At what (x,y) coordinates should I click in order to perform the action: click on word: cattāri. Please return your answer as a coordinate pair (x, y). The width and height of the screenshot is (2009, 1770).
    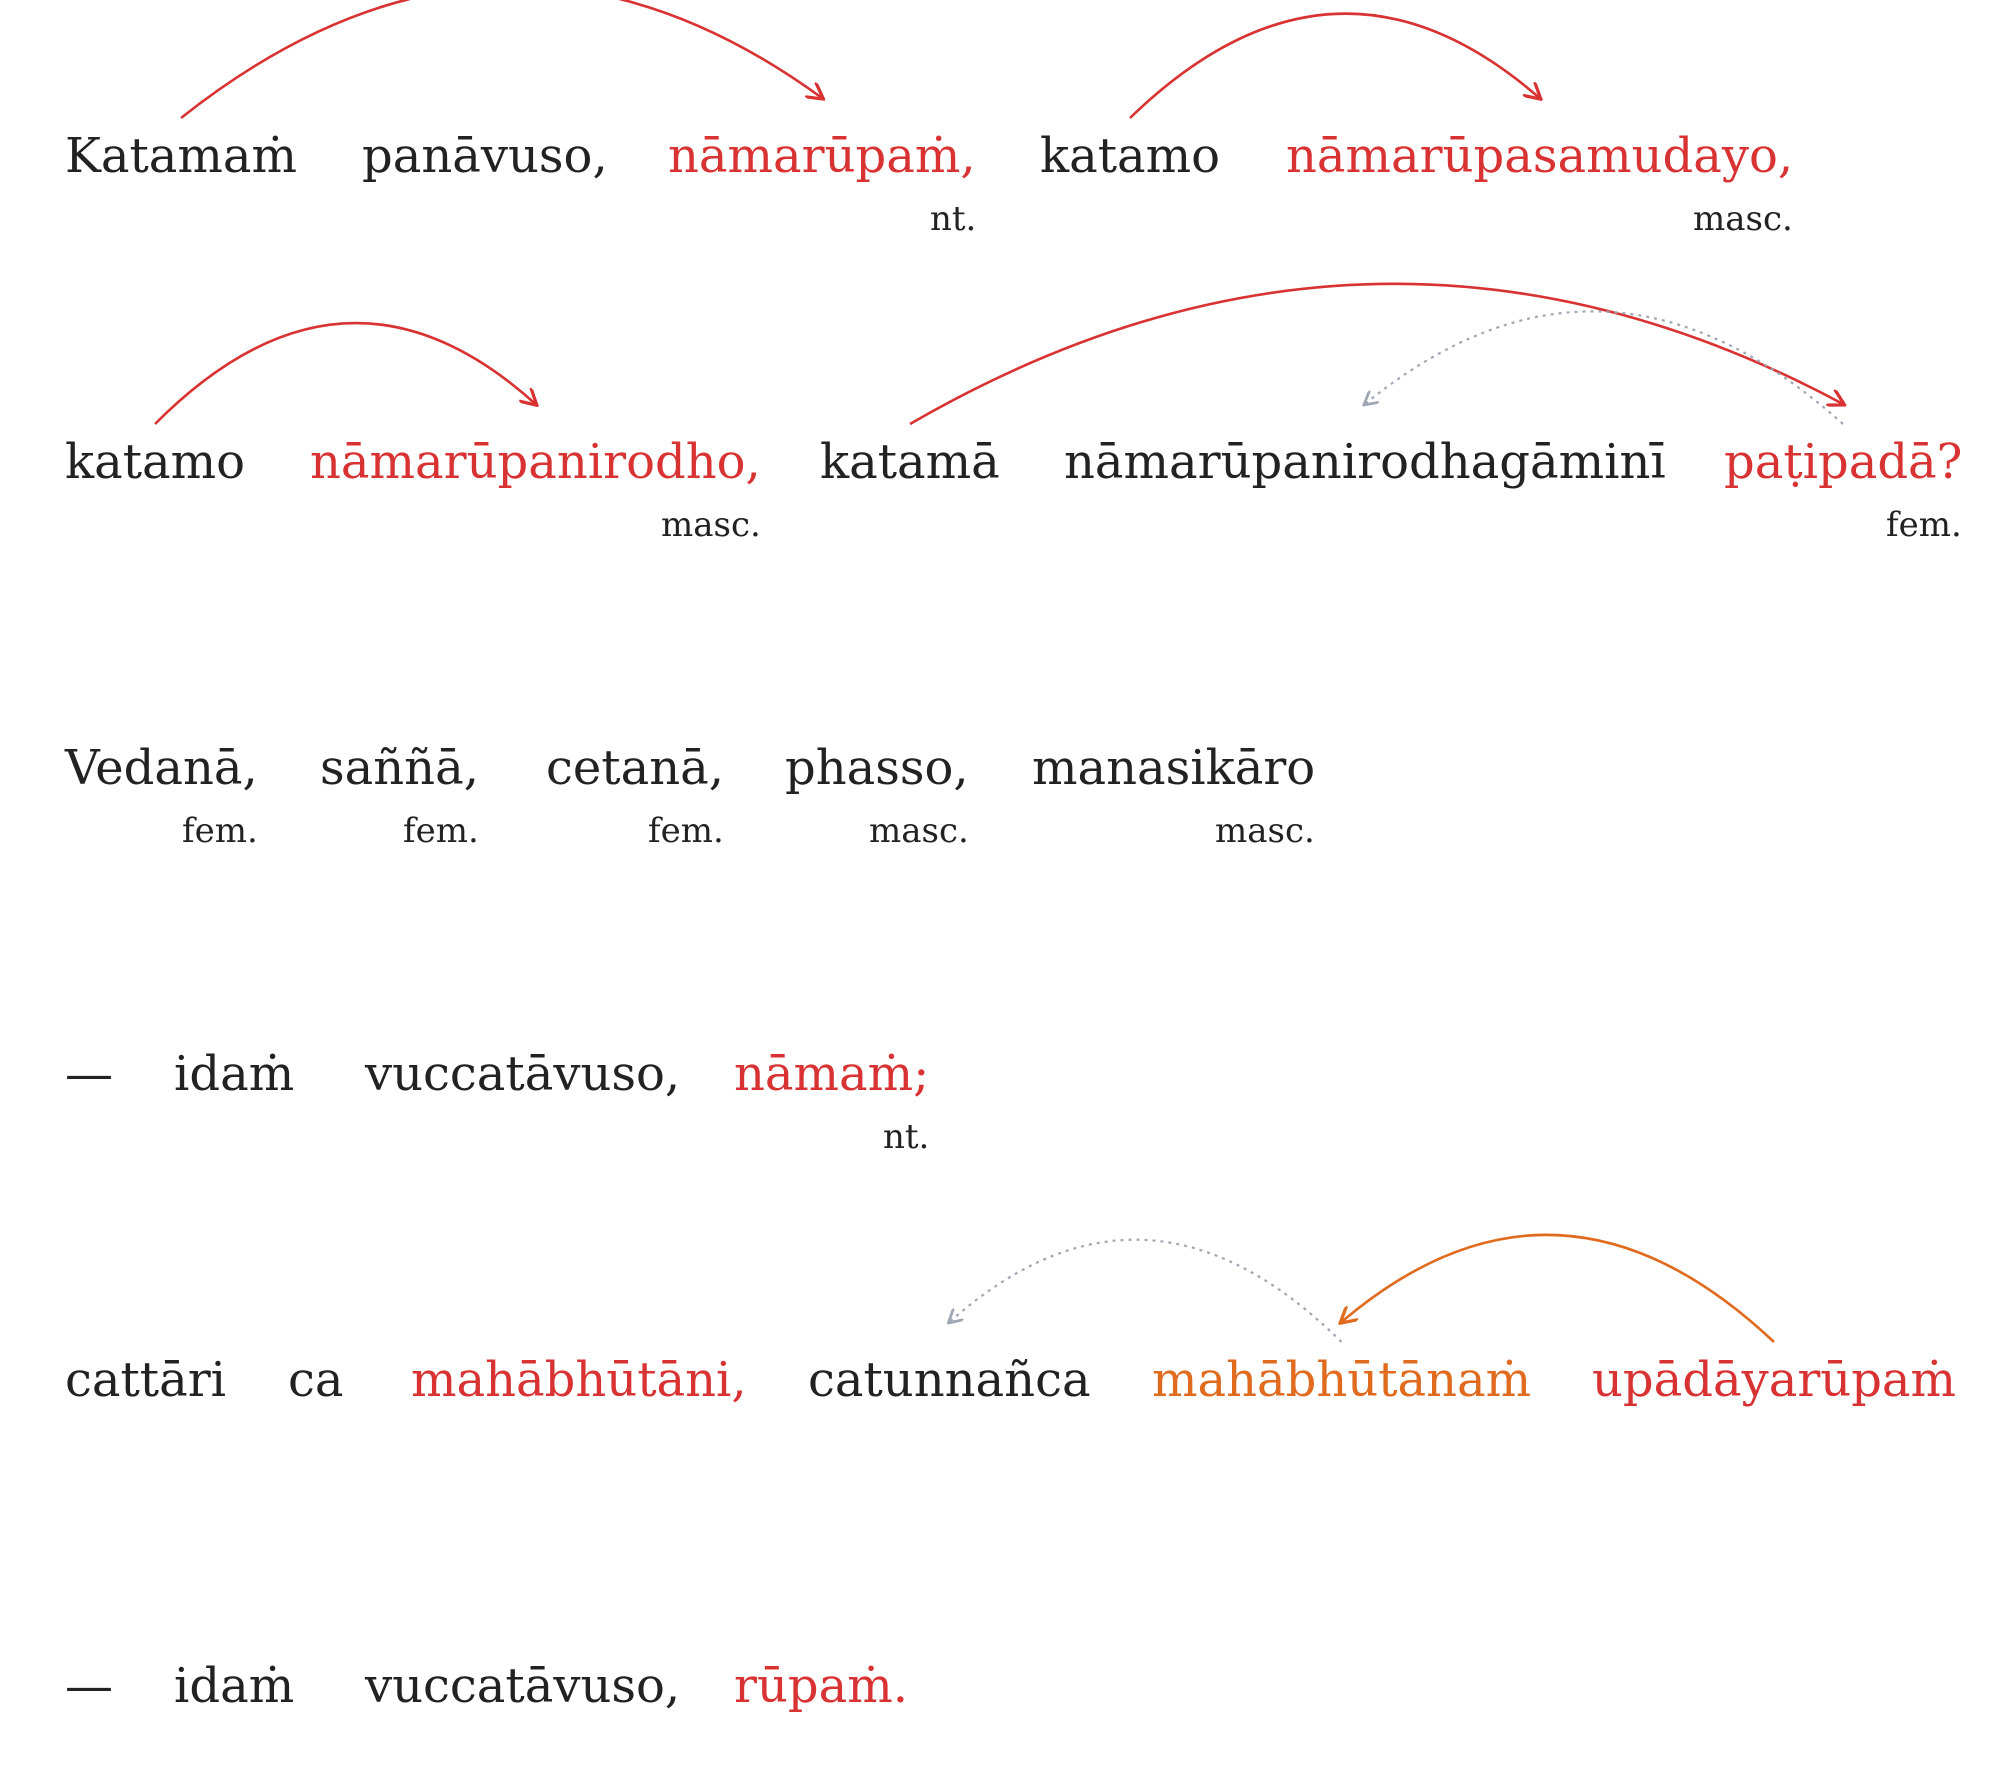
    Looking at the image, I should click on (145, 1380).